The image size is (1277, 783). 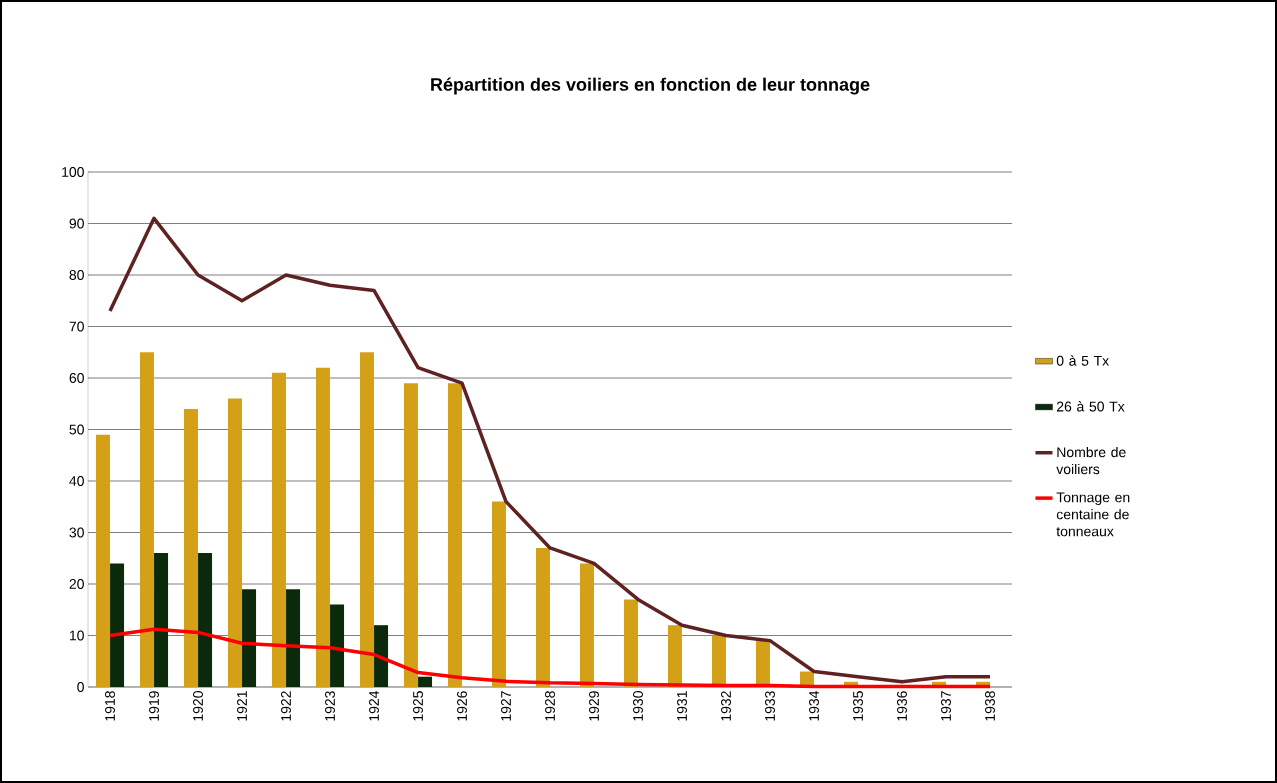 I want to click on y-tick-label: 60, so click(x=76, y=378).